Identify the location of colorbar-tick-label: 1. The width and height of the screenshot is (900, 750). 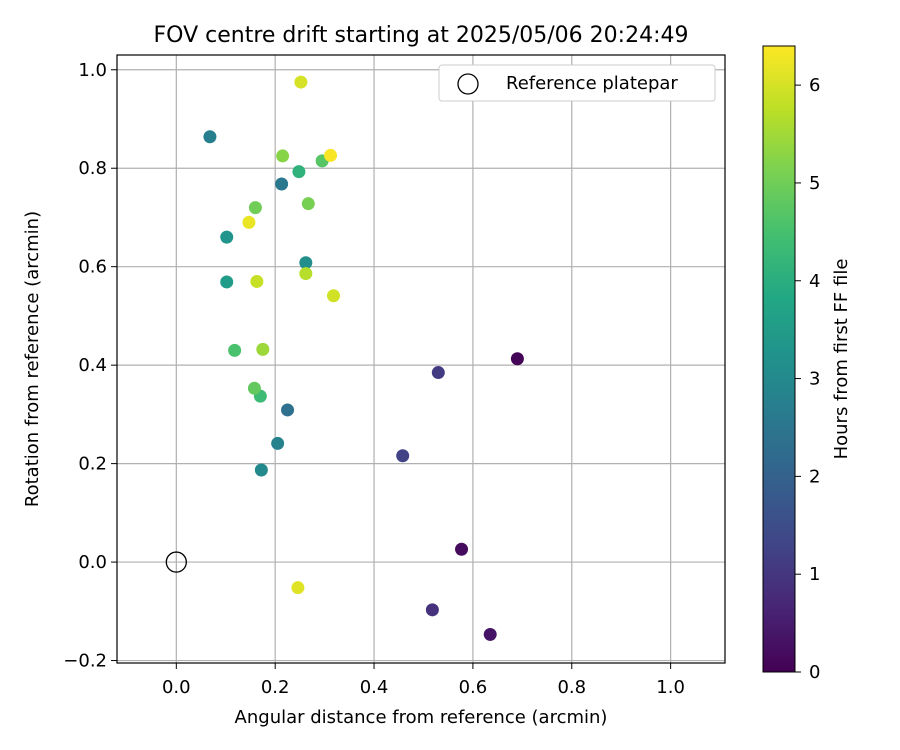
(814, 574).